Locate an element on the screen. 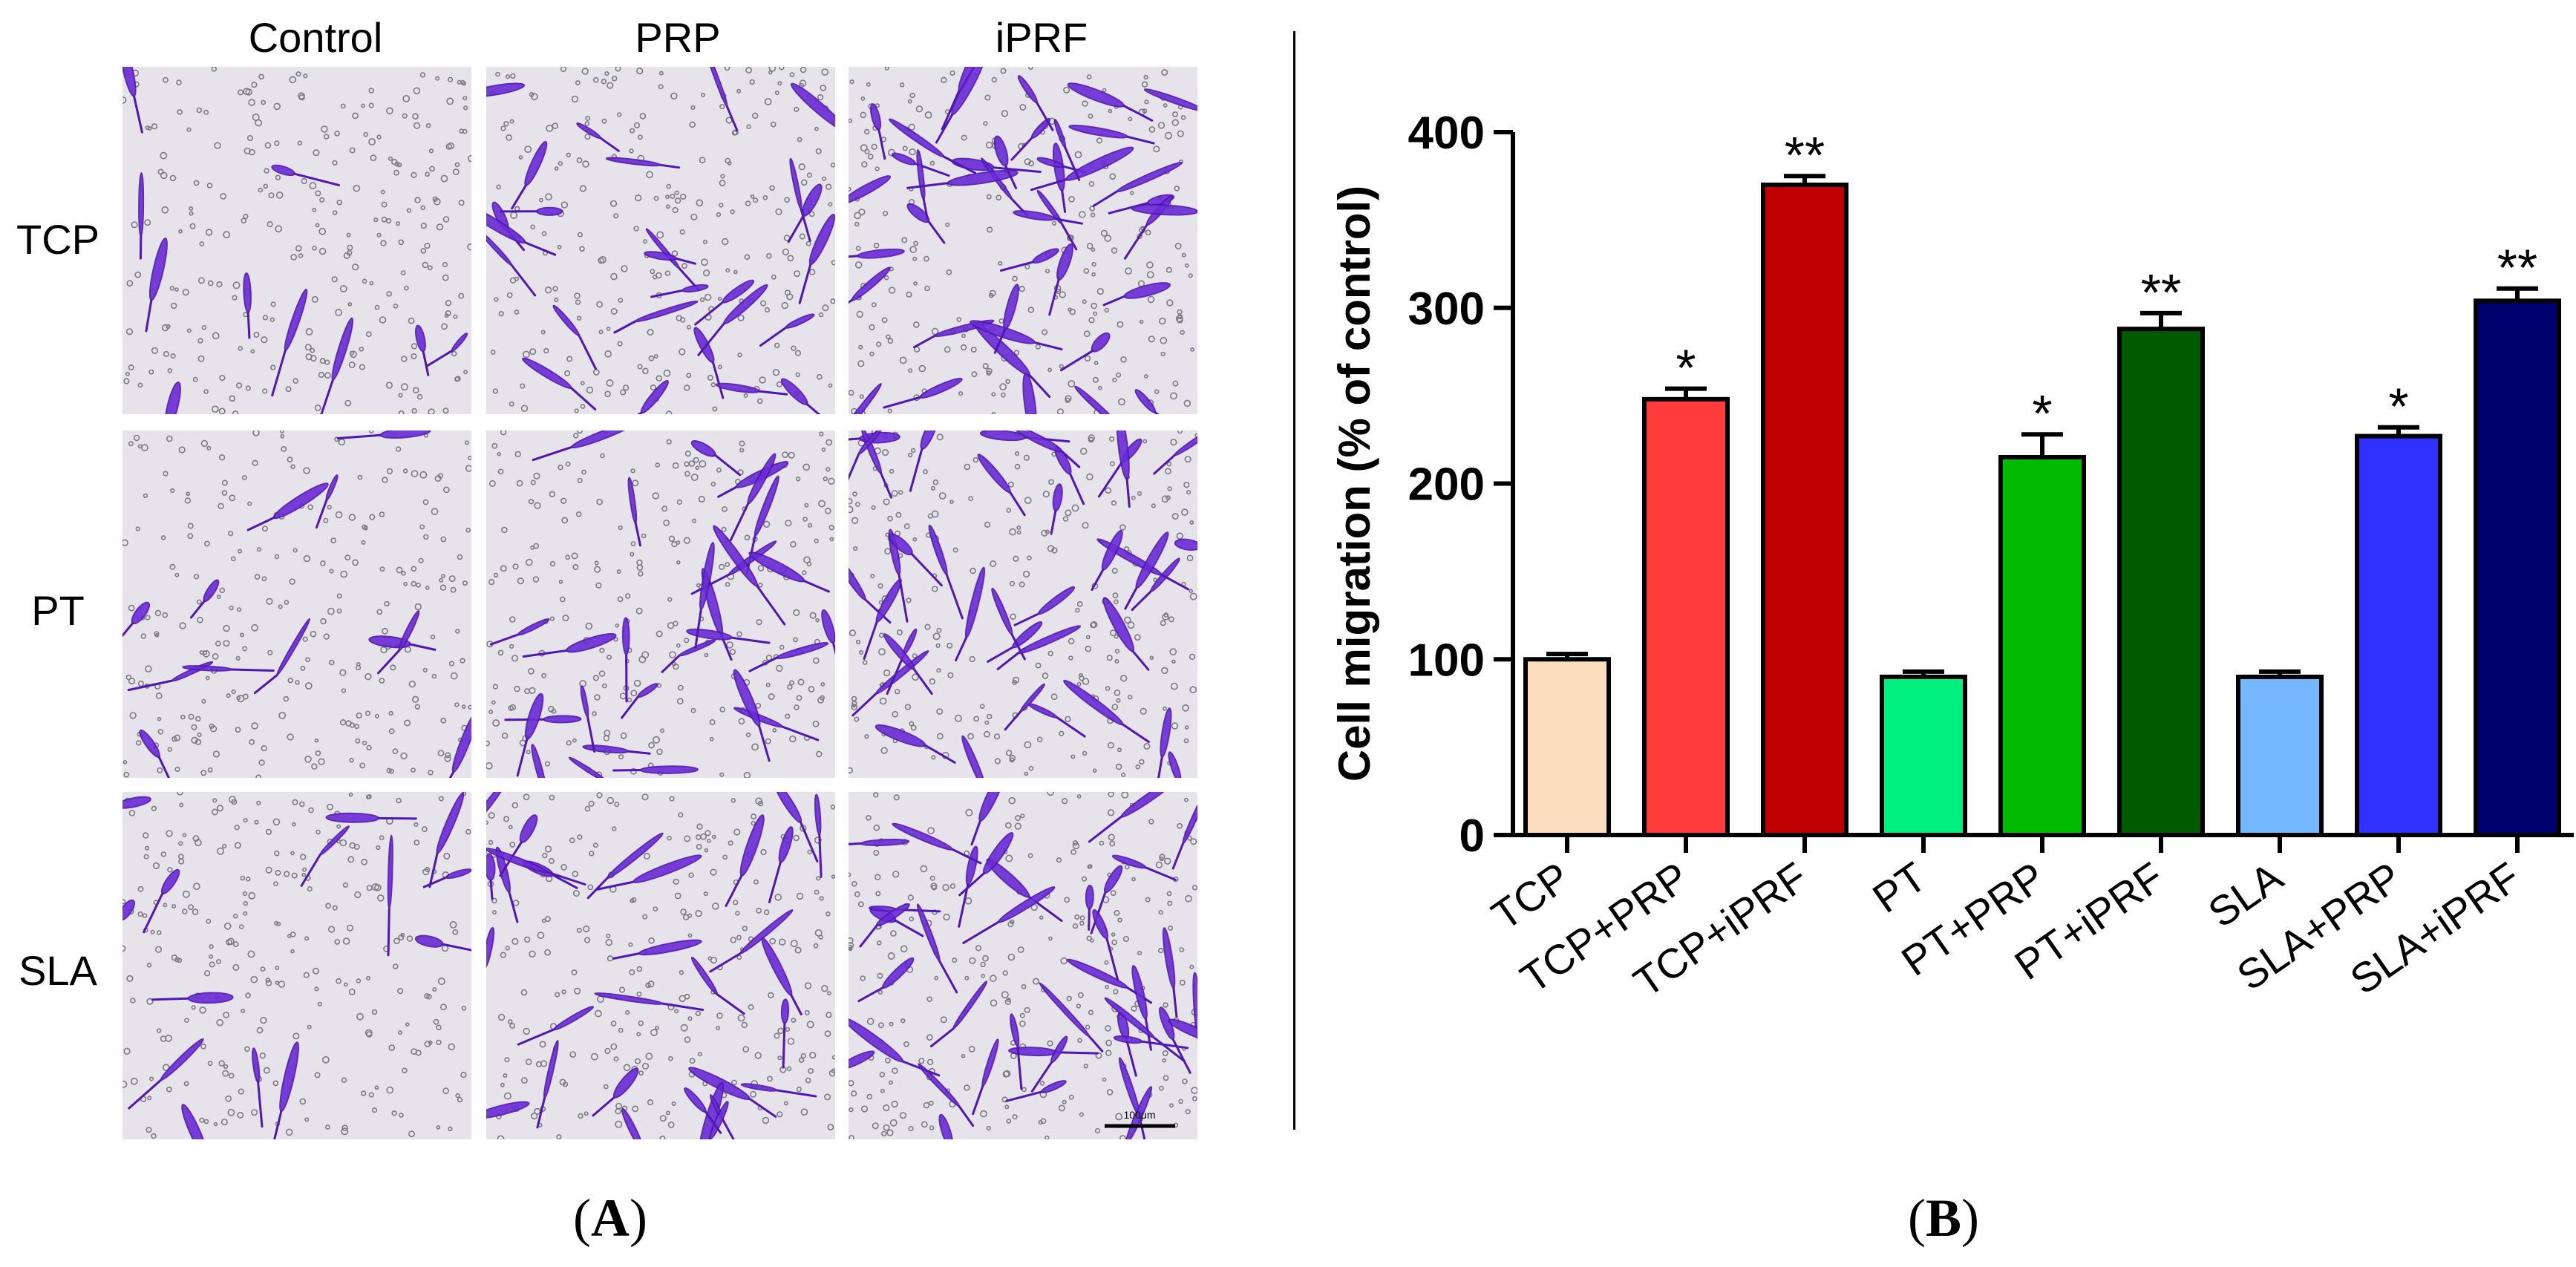 This screenshot has width=2576, height=1267. row-header-sla: SLA is located at coordinates (58, 970).